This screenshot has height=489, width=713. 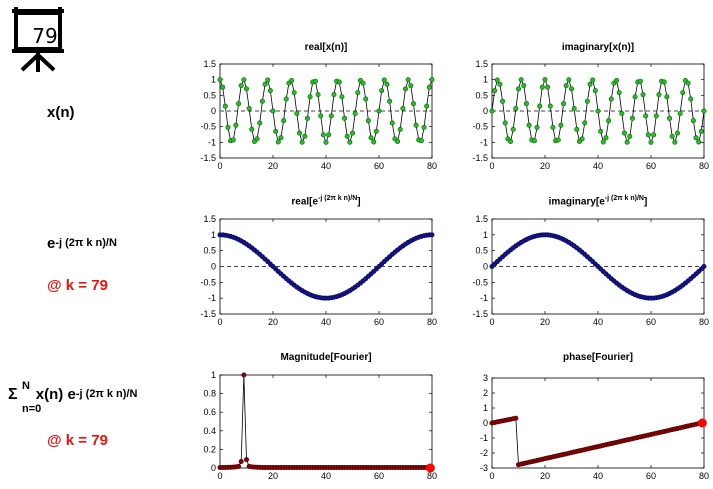 I want to click on plot-frame, so click(x=598, y=423).